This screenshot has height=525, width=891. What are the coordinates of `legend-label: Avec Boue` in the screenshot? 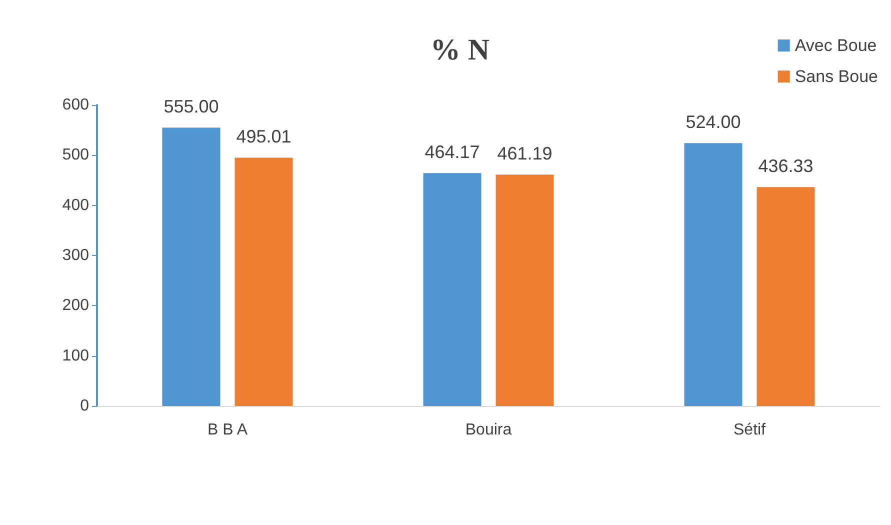 It's located at (835, 45).